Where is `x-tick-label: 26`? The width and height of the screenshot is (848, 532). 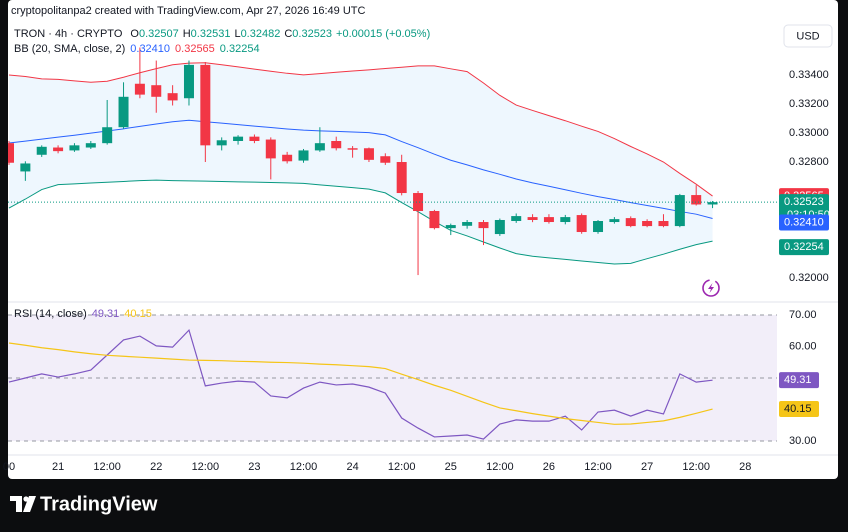 x-tick-label: 26 is located at coordinates (549, 467).